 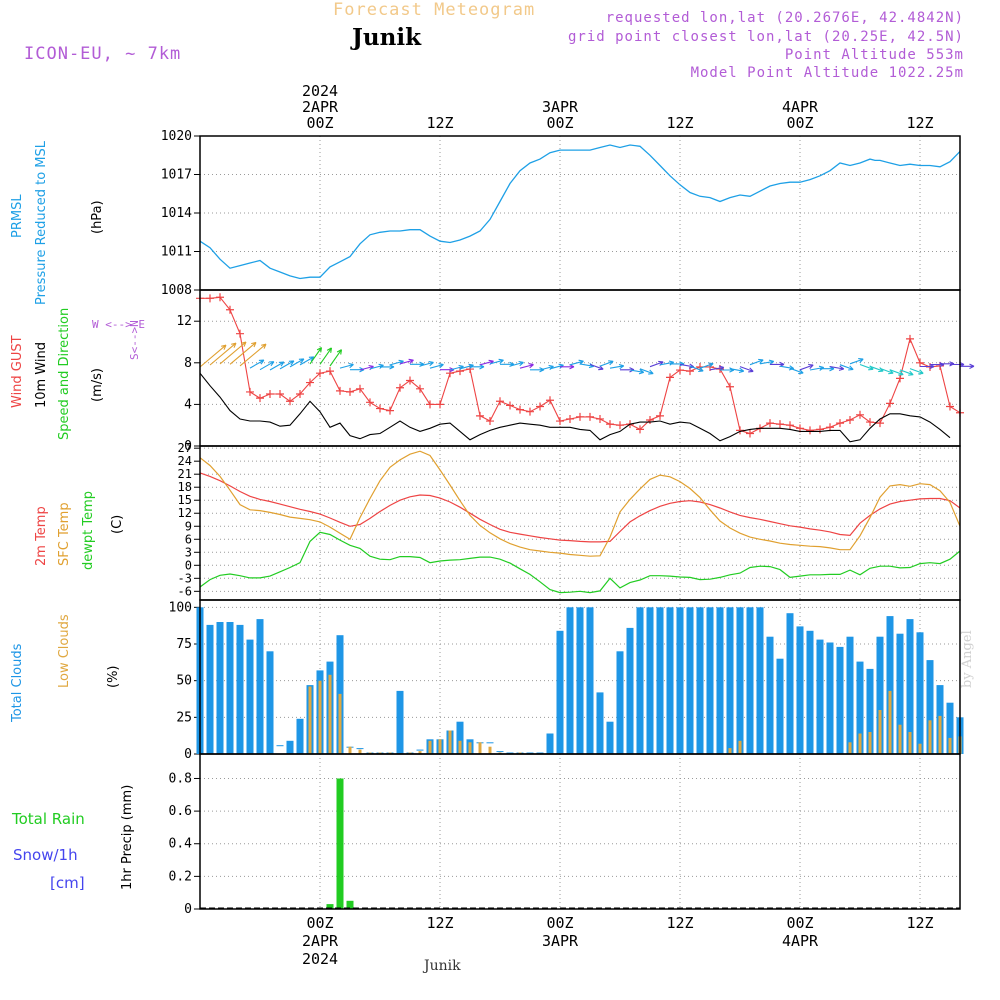 What do you see at coordinates (439, 123) in the screenshot?
I see `top-time-label: 12Z` at bounding box center [439, 123].